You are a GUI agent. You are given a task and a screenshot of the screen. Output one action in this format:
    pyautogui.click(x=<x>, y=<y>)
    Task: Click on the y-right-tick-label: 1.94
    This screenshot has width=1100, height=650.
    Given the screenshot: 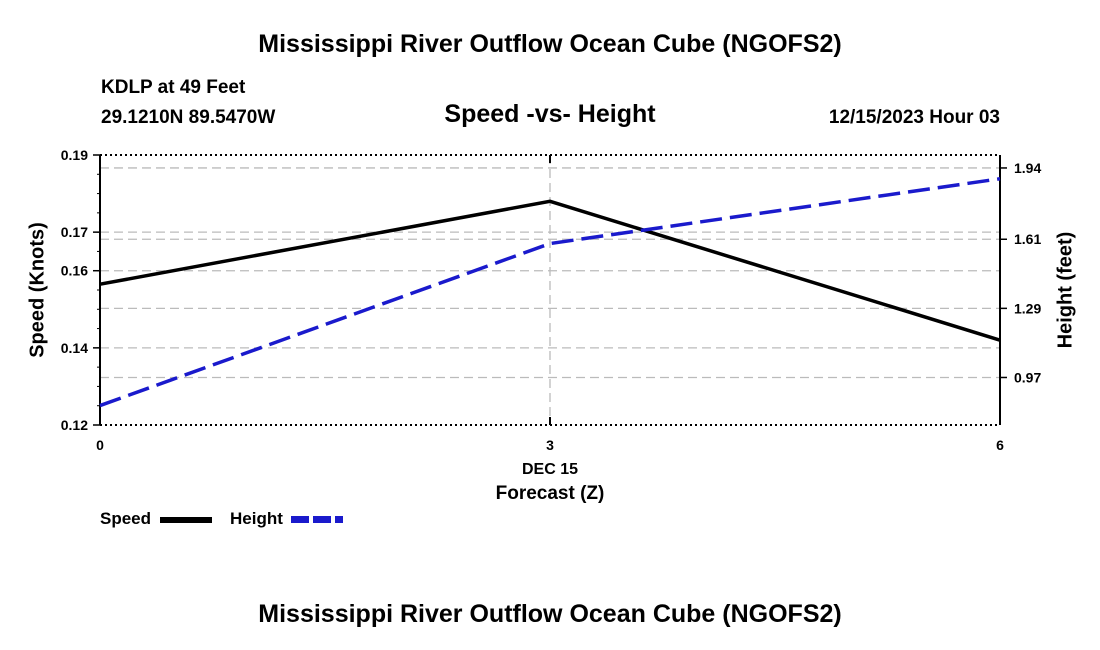 What is the action you would take?
    pyautogui.click(x=1027, y=168)
    